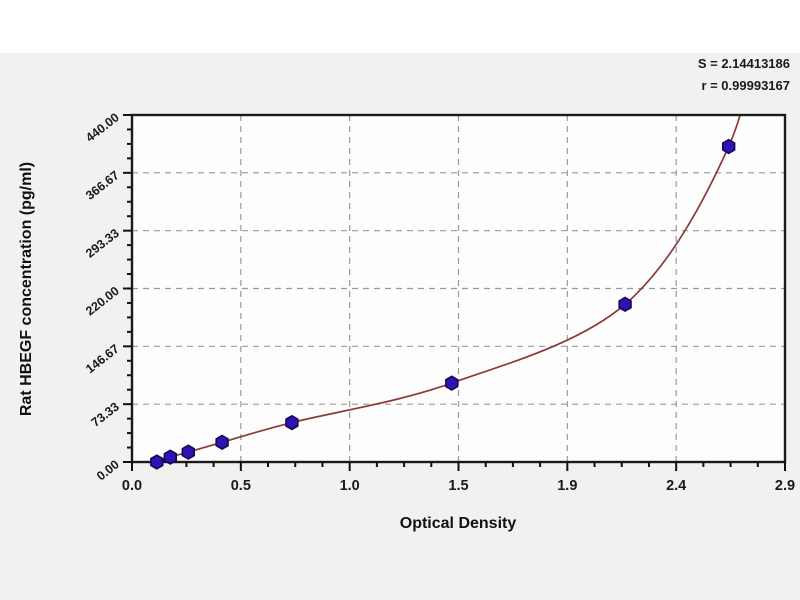  Describe the element at coordinates (105, 414) in the screenshot. I see `y-tick-label: 73.33` at that location.